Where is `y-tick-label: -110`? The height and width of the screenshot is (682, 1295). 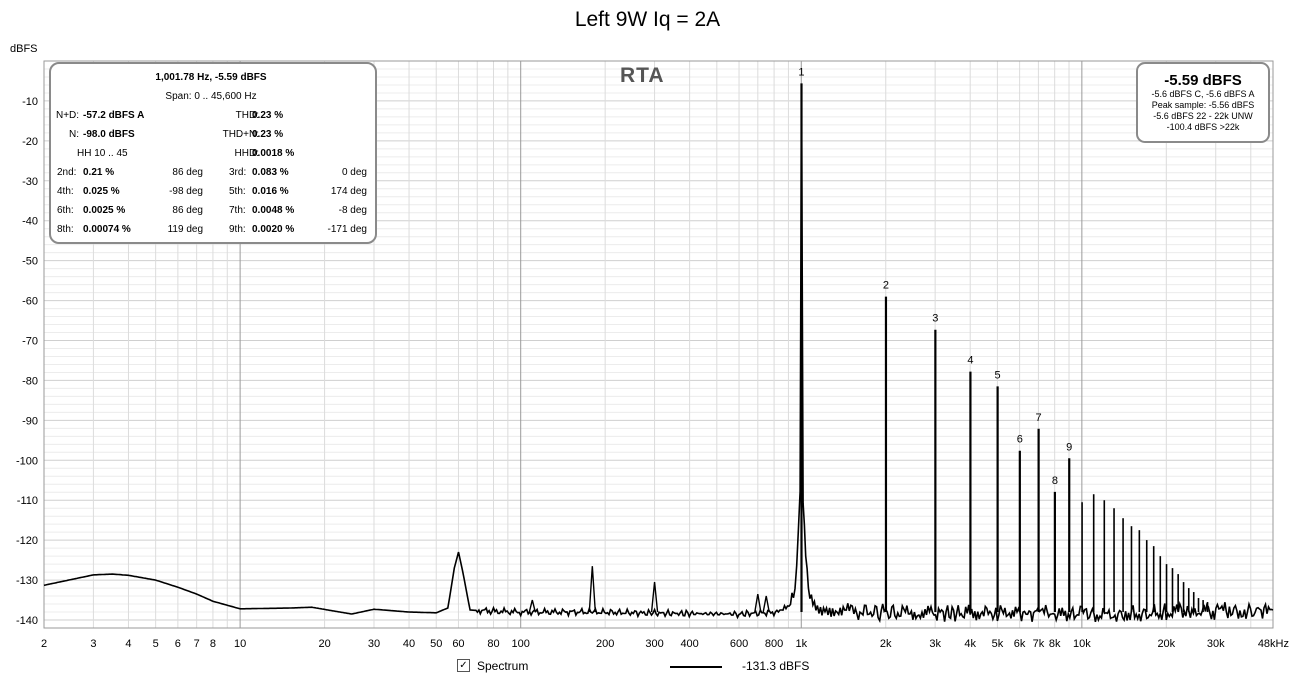
y-tick-label: -110 is located at coordinates (27, 501).